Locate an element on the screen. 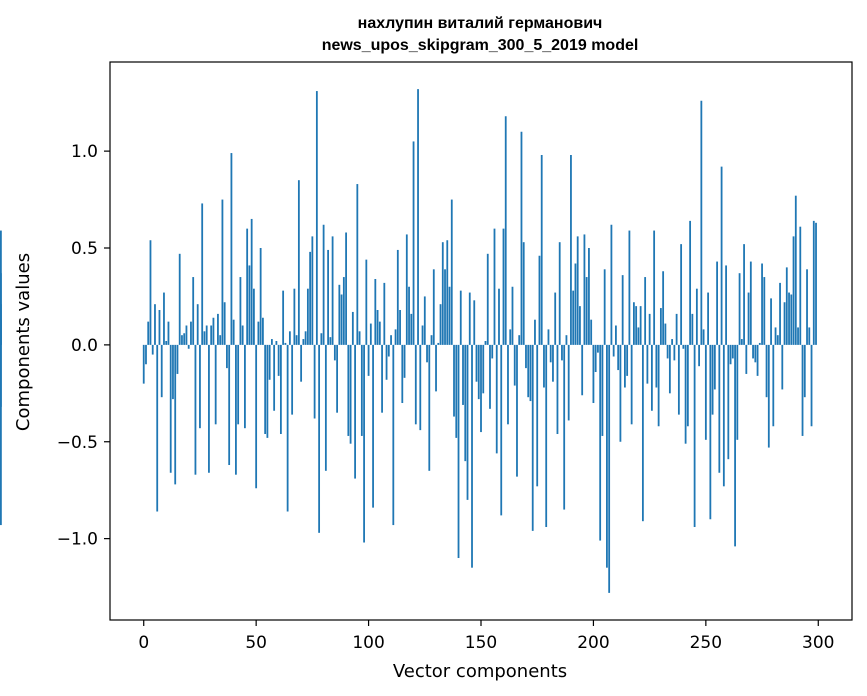 Image resolution: width=867 pixels, height=696 pixels. y-axis-label: Components values is located at coordinates (23, 342).